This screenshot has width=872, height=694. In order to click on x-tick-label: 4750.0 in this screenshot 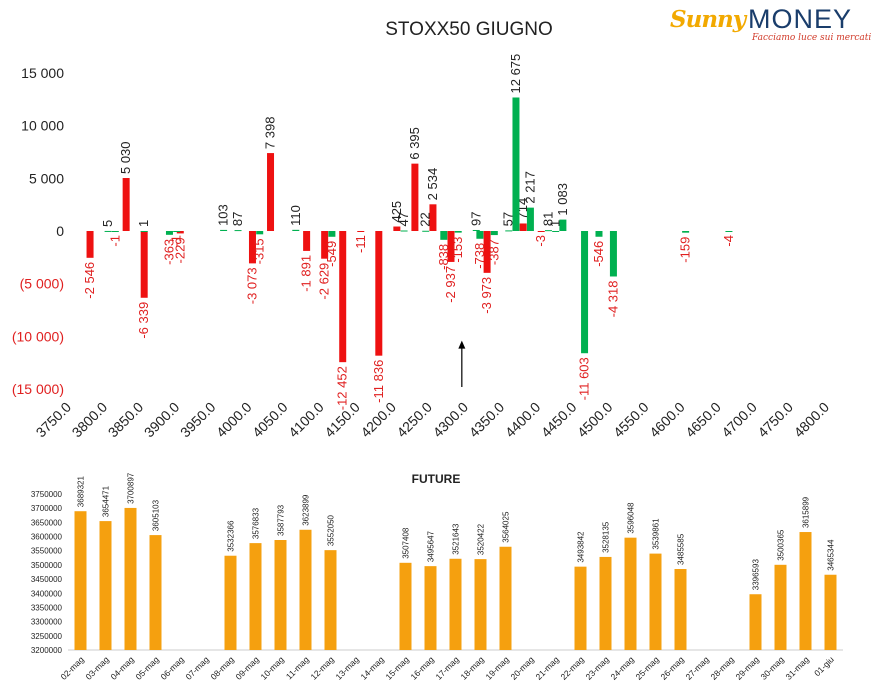, I will do `click(775, 420)`.